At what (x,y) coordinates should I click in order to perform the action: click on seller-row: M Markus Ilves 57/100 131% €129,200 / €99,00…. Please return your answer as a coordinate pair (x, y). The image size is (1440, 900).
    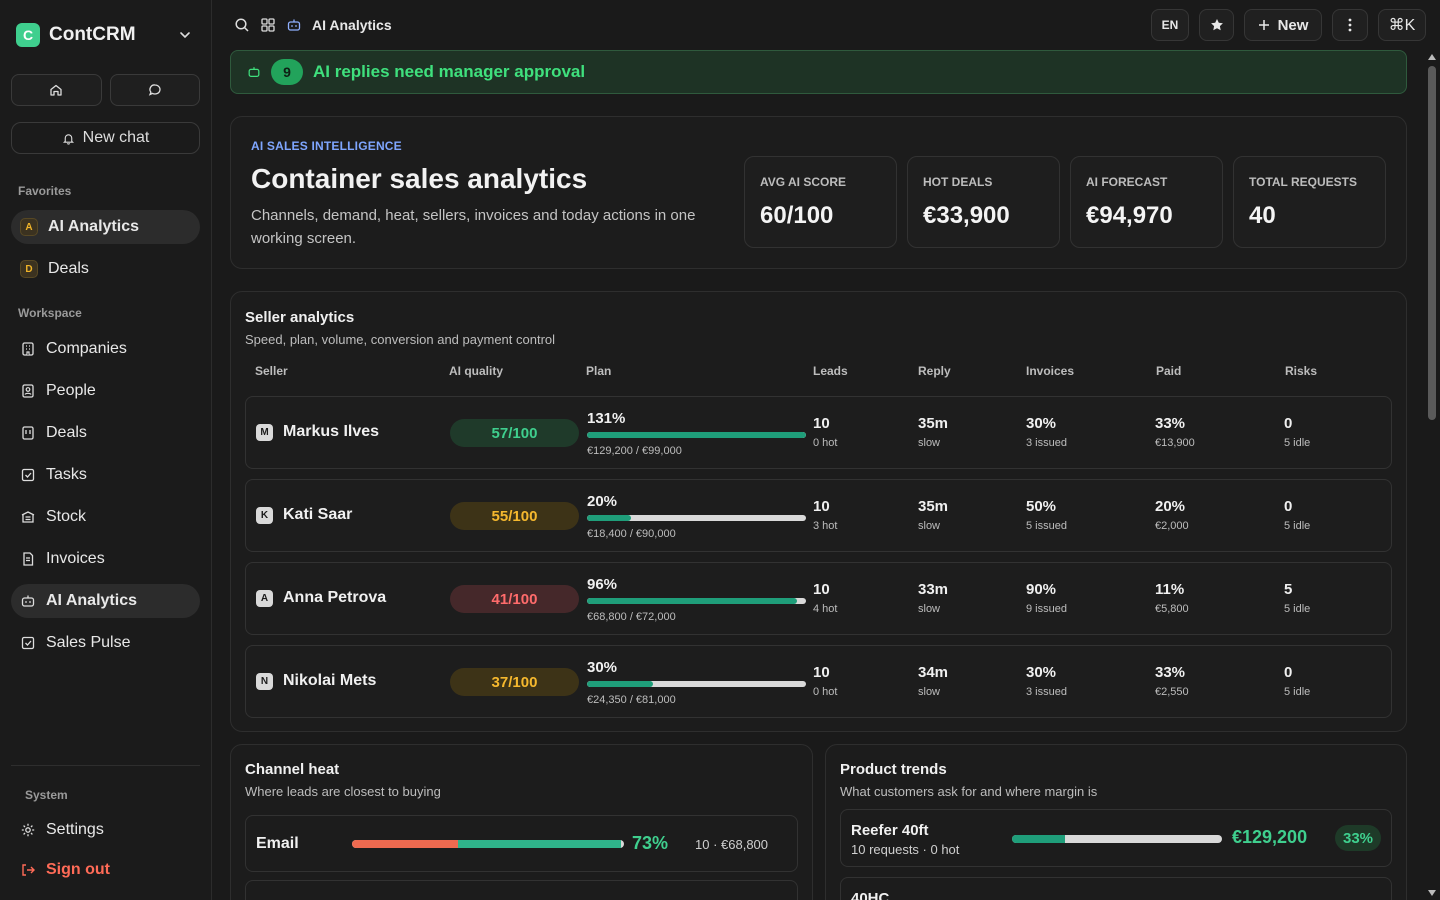
    Looking at the image, I should click on (818, 432).